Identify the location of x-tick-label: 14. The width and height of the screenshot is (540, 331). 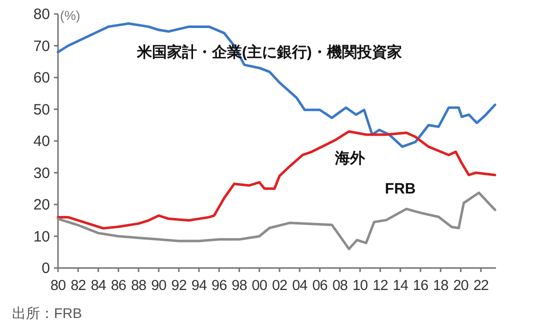
(400, 286).